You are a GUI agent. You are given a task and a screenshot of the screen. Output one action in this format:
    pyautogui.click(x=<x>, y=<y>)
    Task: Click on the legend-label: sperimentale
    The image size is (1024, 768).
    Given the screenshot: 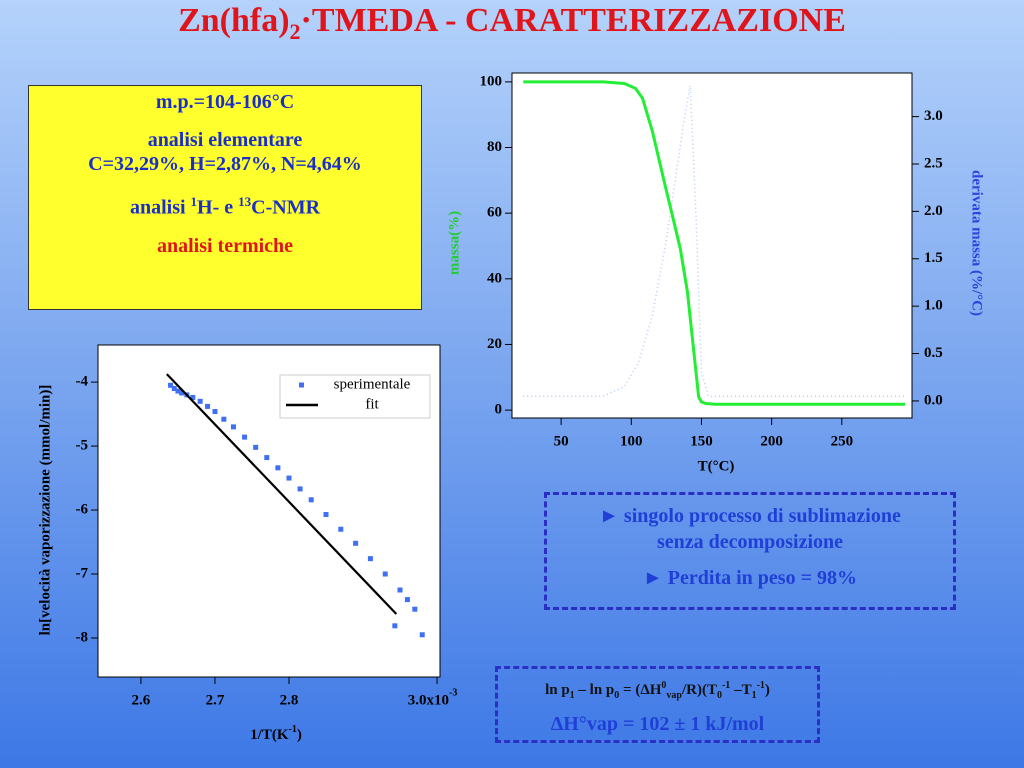 What is the action you would take?
    pyautogui.click(x=372, y=384)
    